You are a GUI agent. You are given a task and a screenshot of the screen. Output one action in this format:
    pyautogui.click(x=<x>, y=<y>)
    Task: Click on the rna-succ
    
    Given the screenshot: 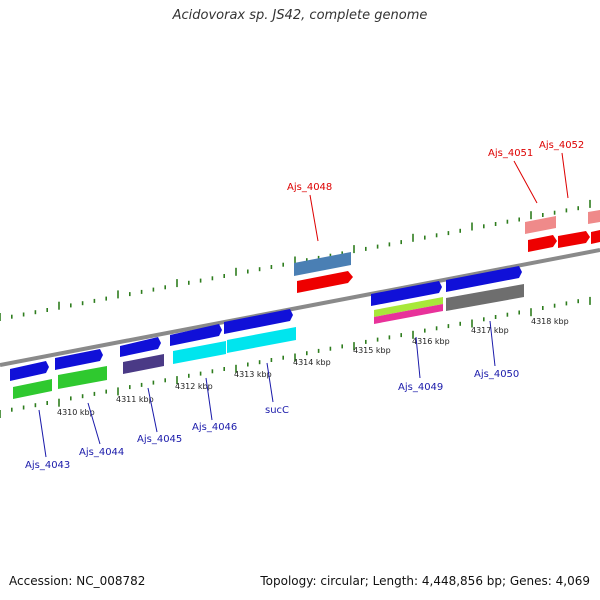 What is the action you would take?
    pyautogui.click(x=261, y=340)
    